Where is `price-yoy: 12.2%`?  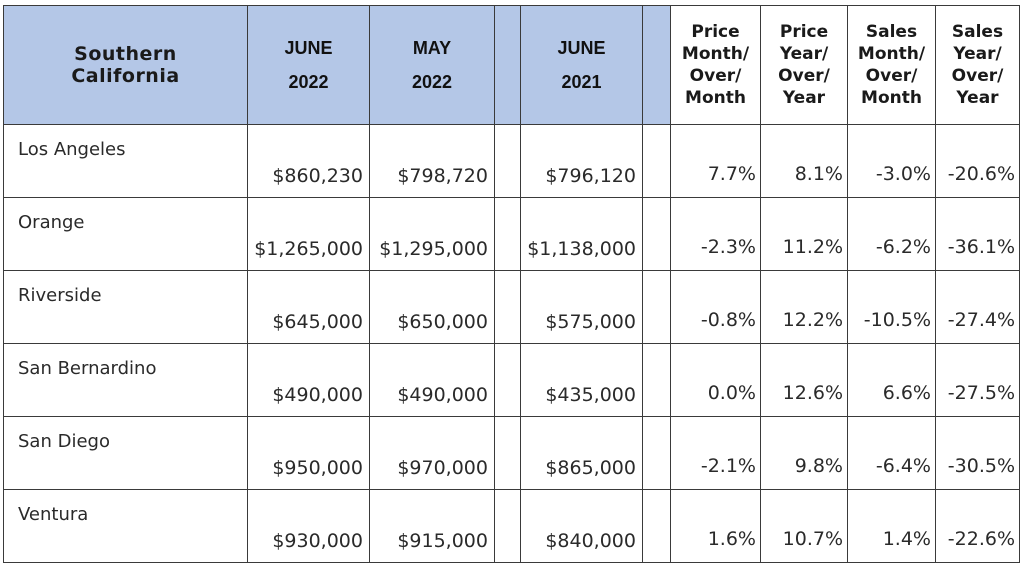
price-yoy: 12.2% is located at coordinates (804, 307).